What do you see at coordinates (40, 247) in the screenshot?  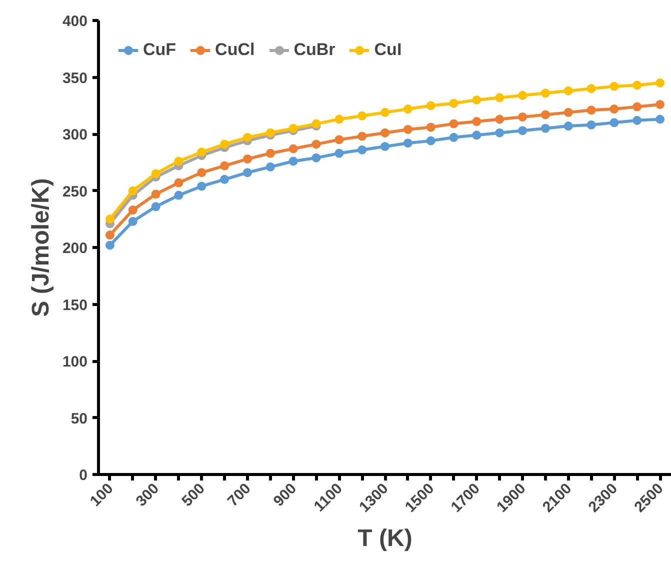 I see `y-axis-title: S (J/mole/K)` at bounding box center [40, 247].